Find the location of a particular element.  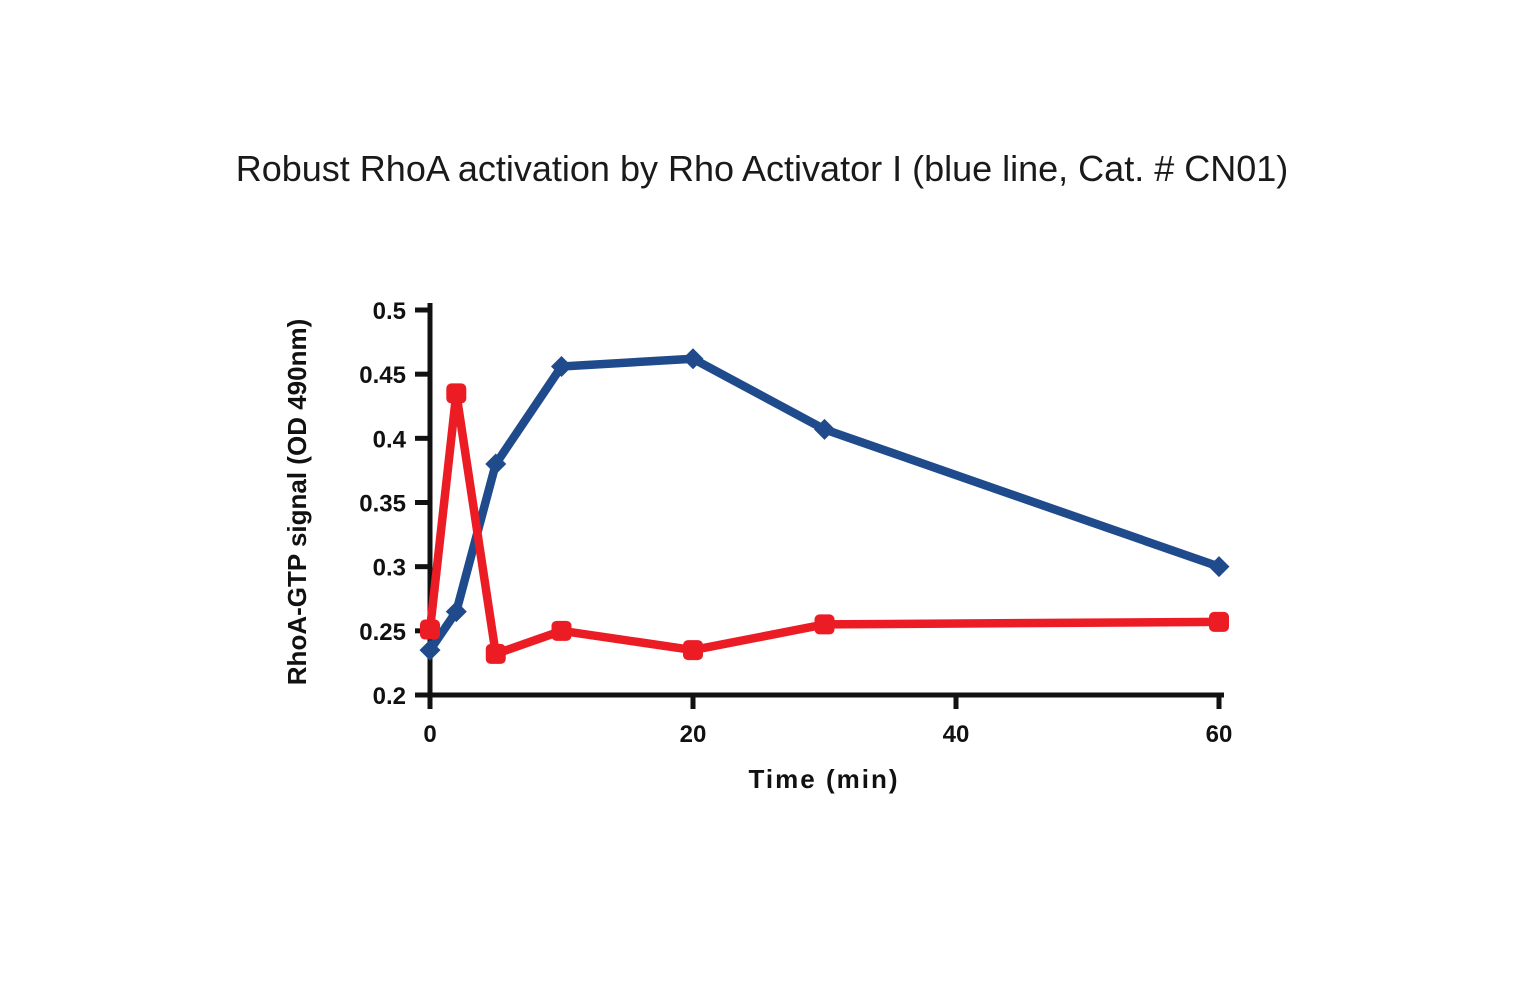

y-tick-label: 0.3 is located at coordinates (389, 568).